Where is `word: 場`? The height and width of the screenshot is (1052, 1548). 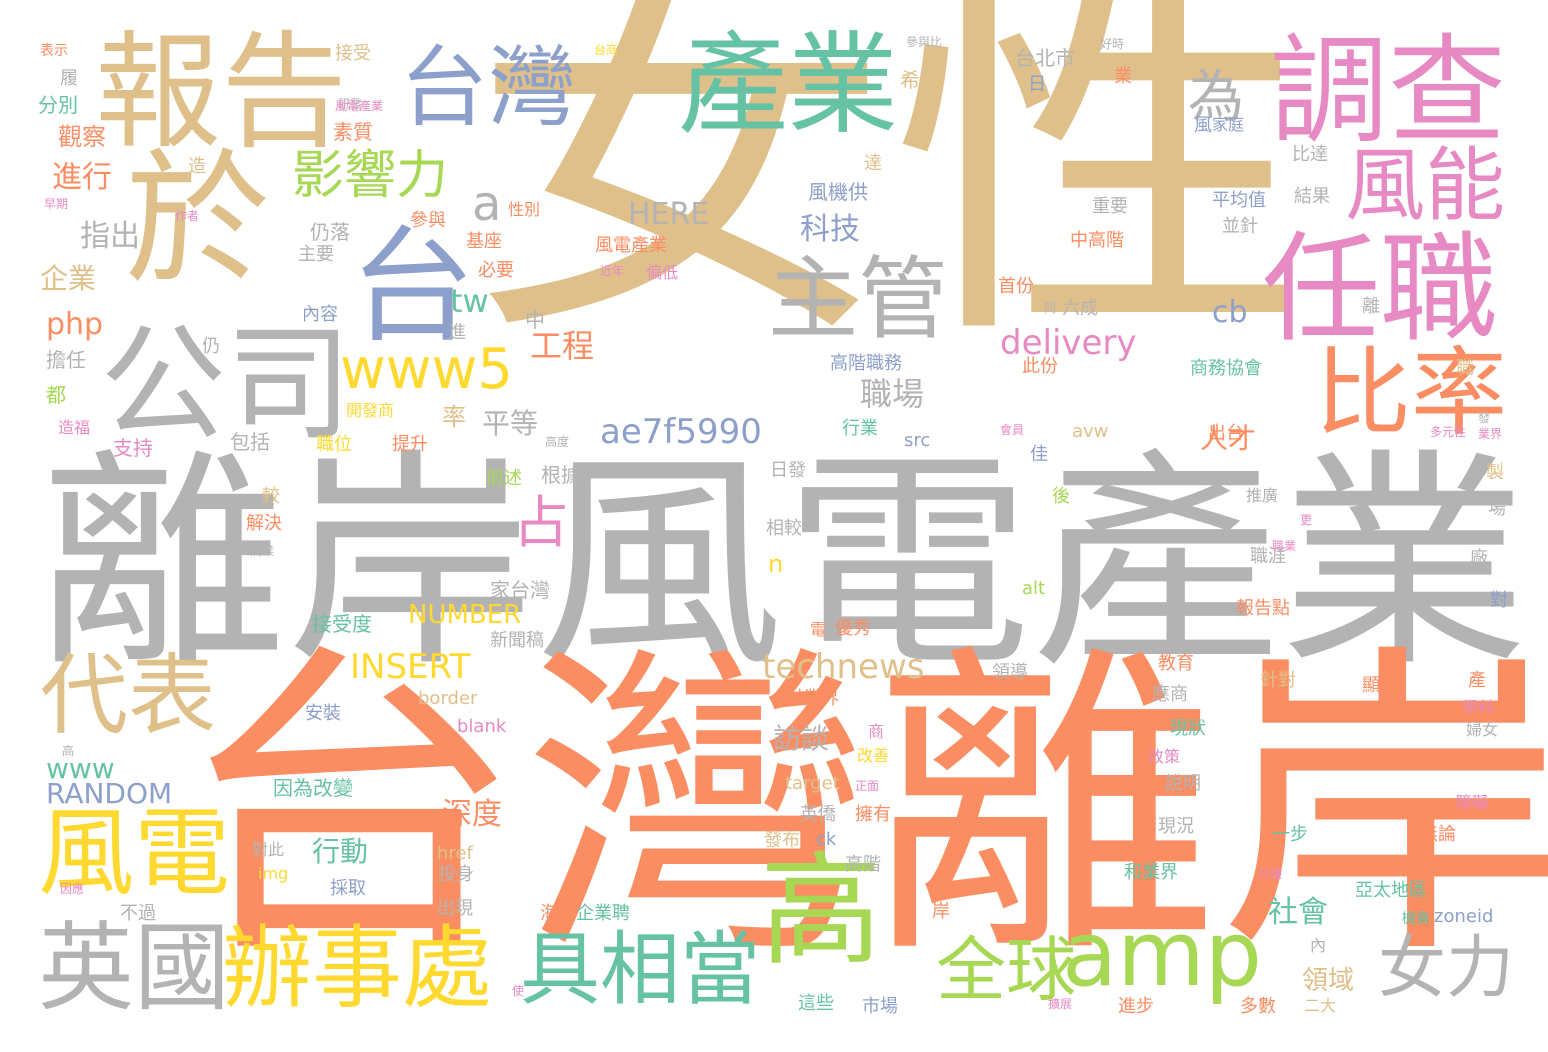
word: 場 is located at coordinates (1497, 508).